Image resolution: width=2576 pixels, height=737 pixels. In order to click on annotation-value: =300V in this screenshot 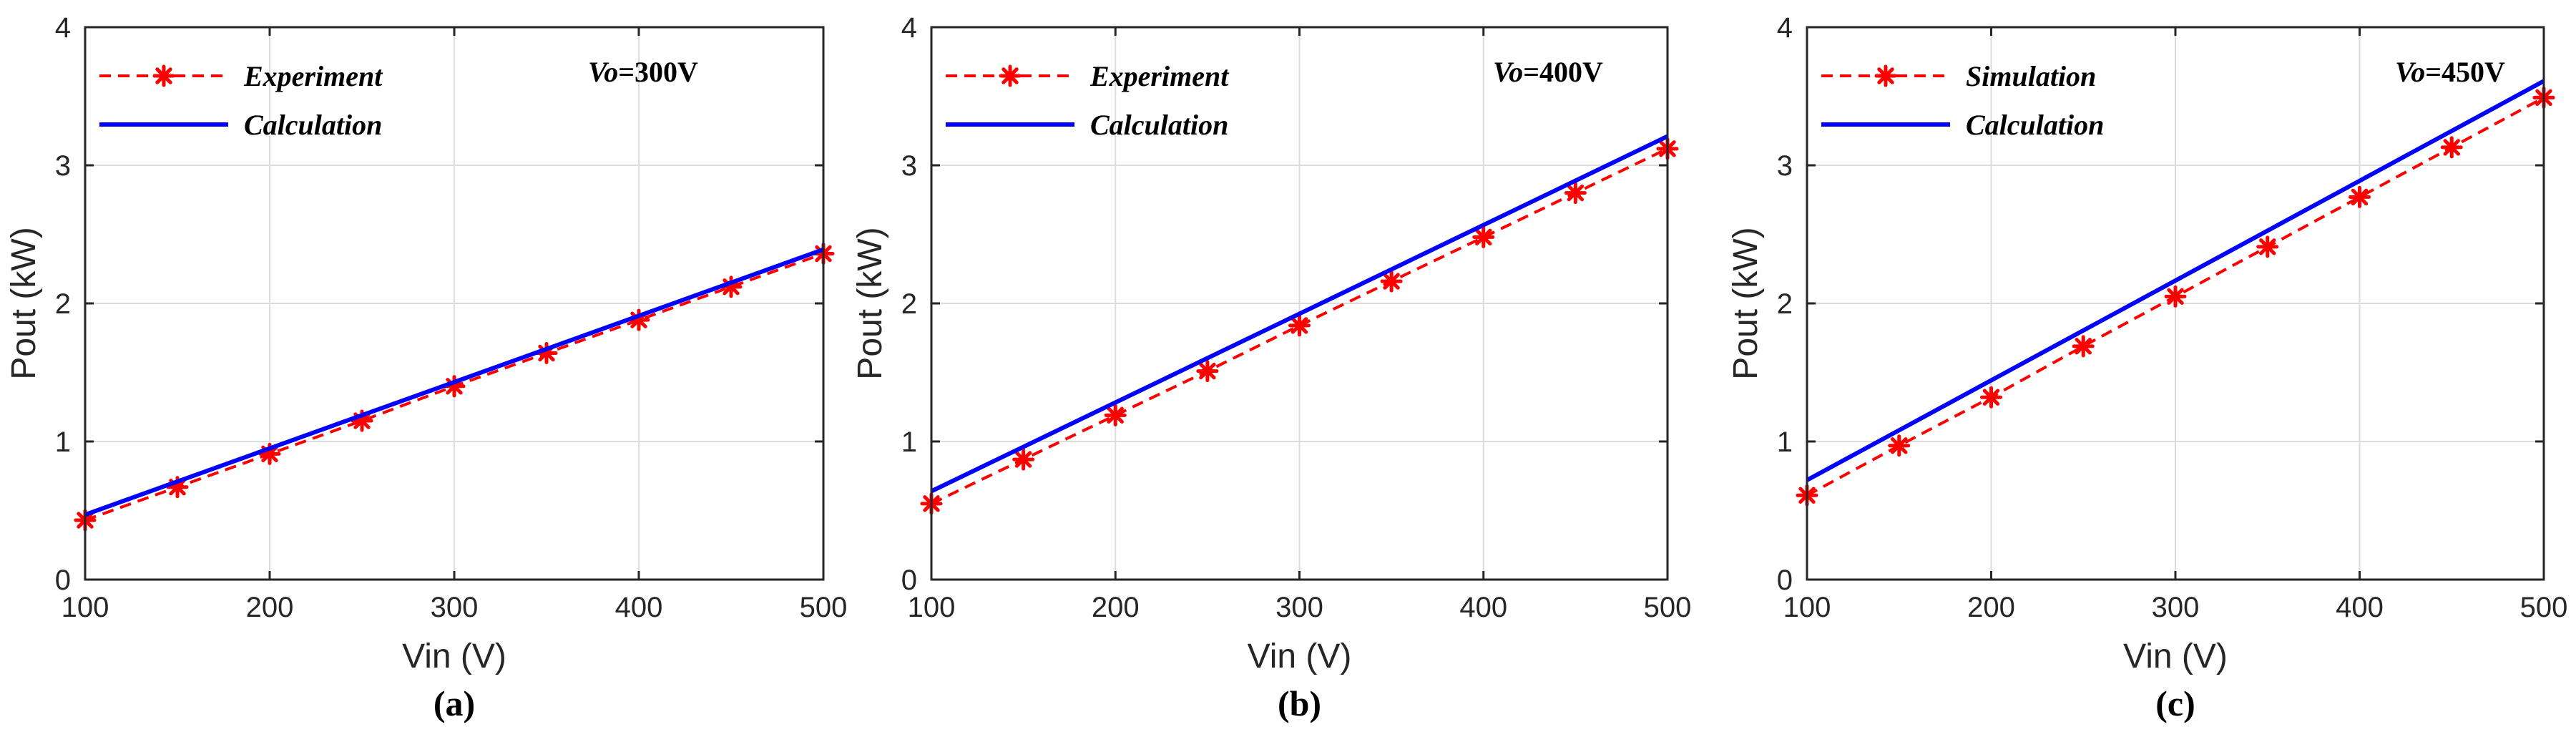, I will do `click(658, 72)`.